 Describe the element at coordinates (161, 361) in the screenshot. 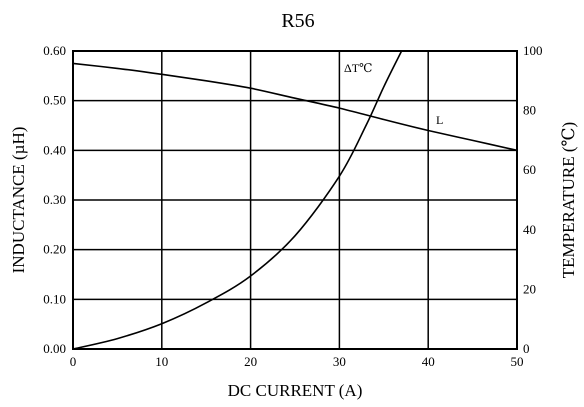

I see `x-tick-label: 10` at that location.